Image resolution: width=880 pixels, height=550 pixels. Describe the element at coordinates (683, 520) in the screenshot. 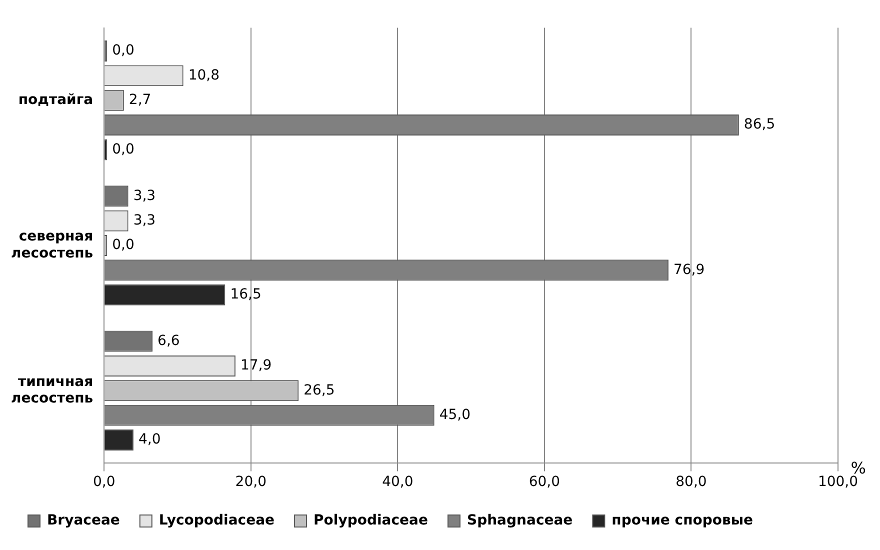

I see `legend-label: прочие споровые` at that location.